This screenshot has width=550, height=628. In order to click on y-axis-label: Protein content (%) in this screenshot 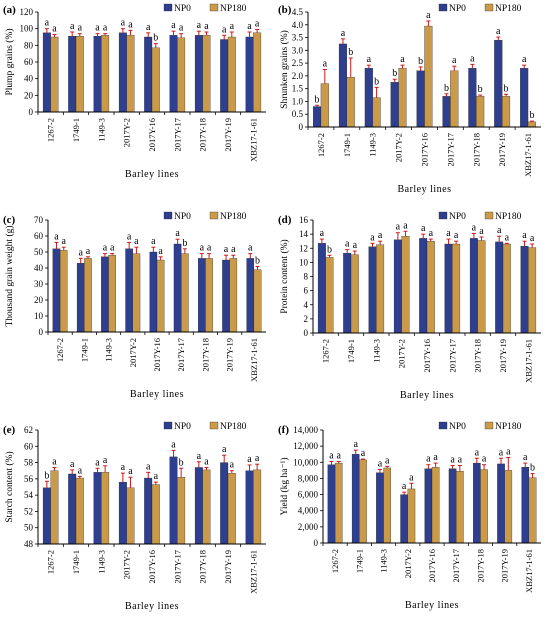, I will do `click(284, 276)`.